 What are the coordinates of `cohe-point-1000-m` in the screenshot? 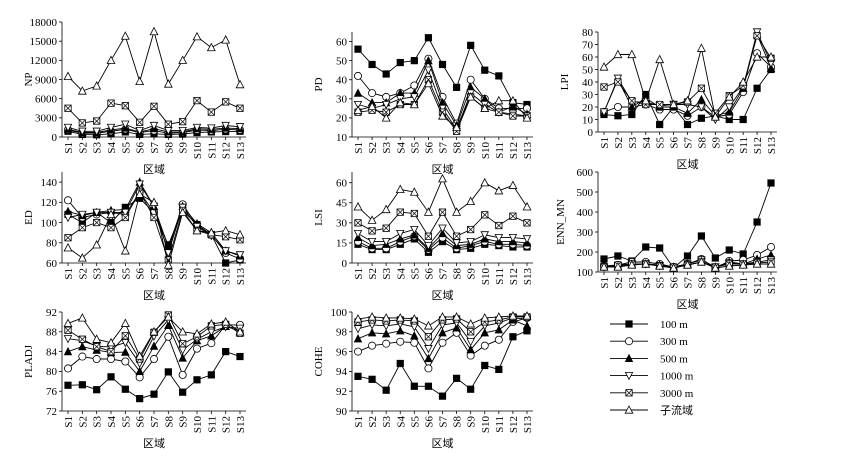 It's located at (470, 342).